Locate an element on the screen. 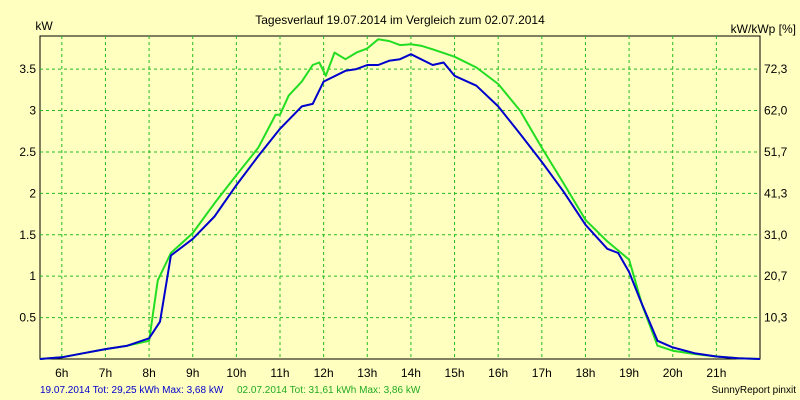  y-tick-label-left: 3.5 is located at coordinates (27, 69).